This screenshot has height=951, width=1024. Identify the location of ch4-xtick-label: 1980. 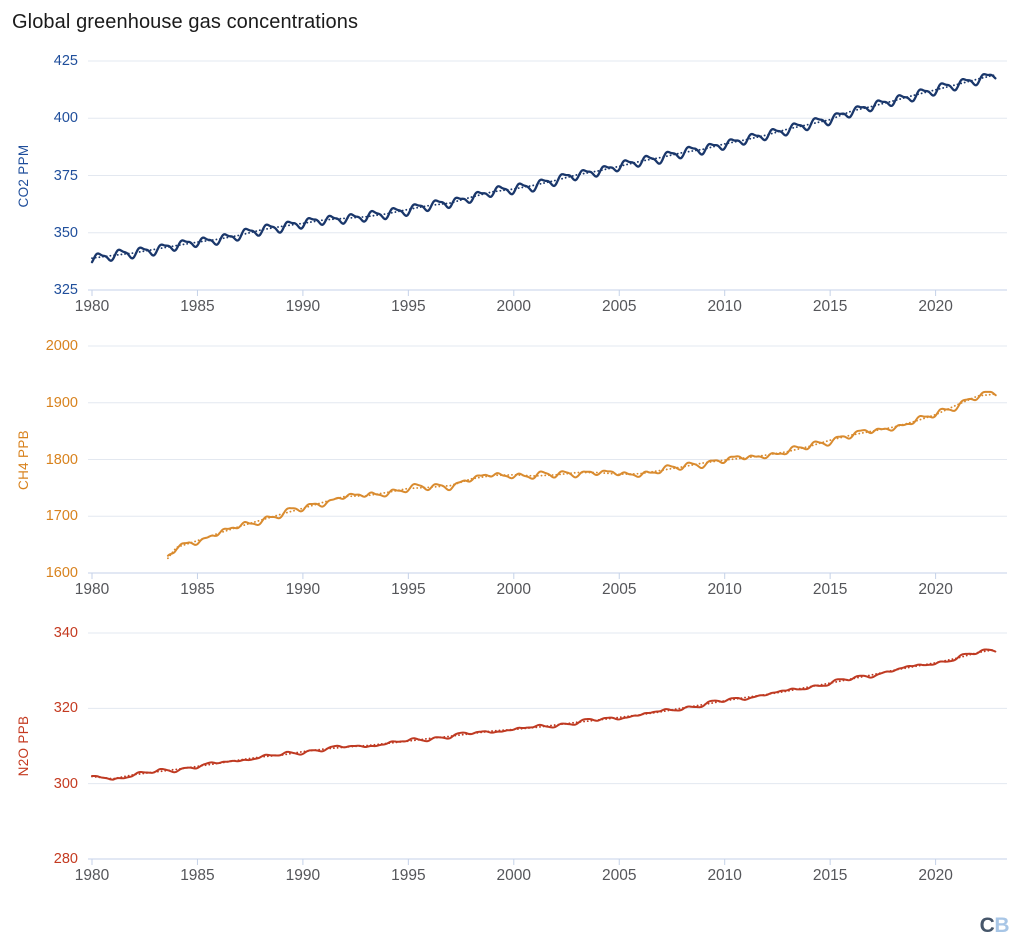
(92, 589).